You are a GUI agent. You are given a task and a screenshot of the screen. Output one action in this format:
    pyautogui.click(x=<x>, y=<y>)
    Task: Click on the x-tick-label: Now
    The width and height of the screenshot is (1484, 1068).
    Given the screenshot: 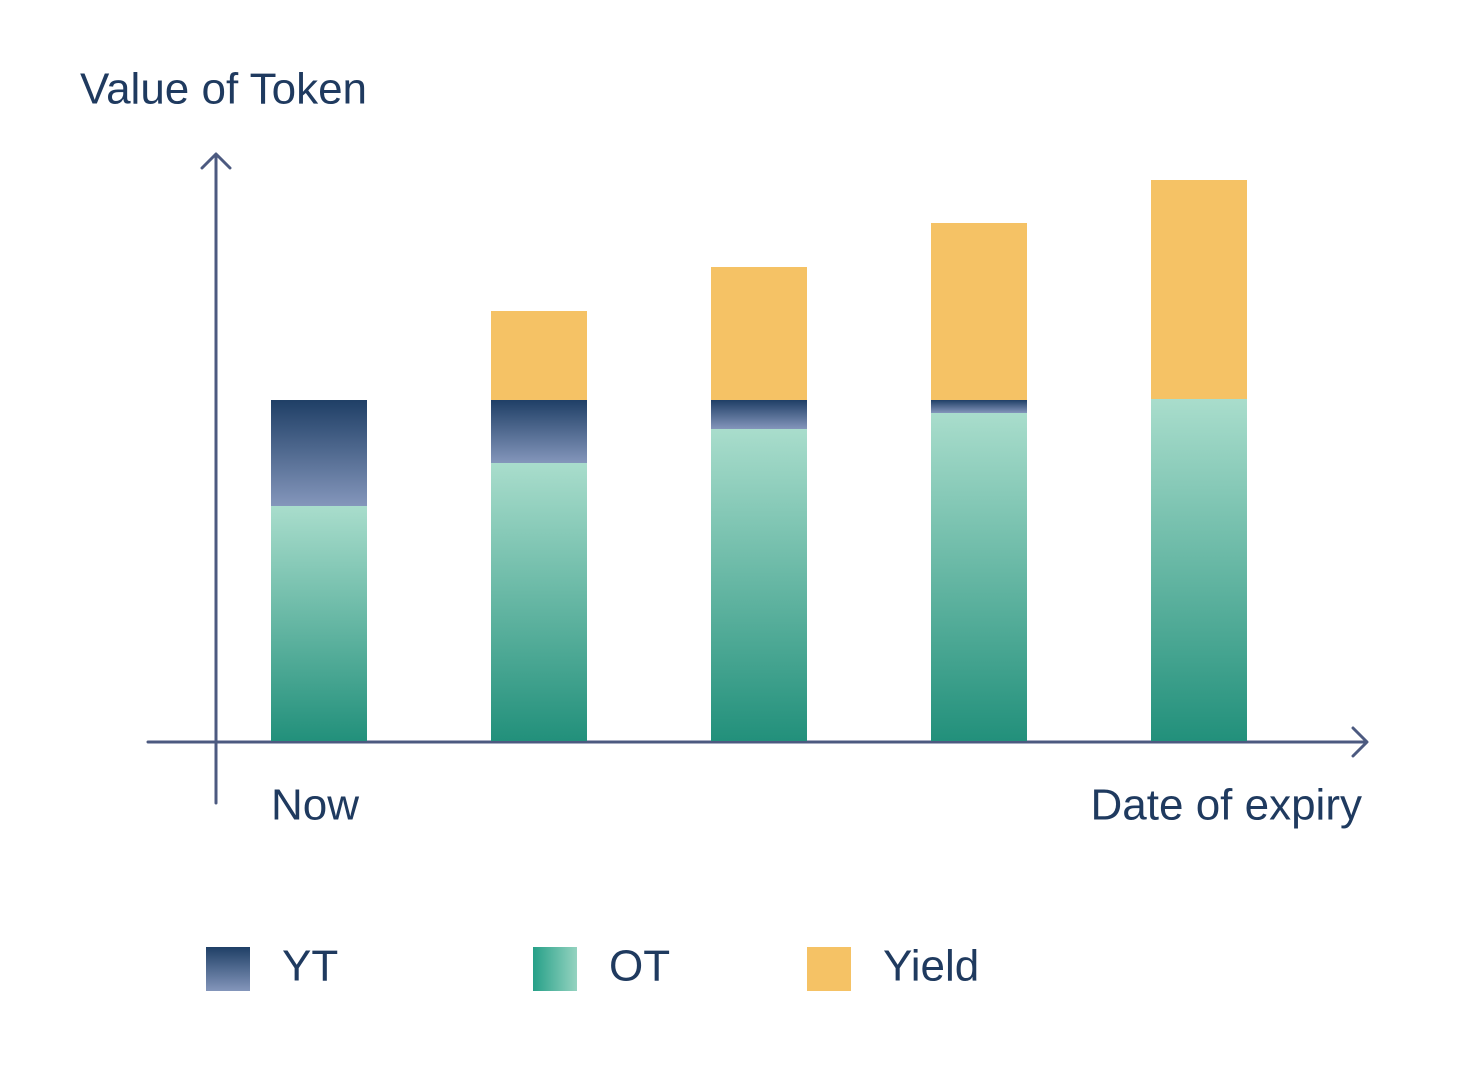 What is the action you would take?
    pyautogui.click(x=315, y=805)
    